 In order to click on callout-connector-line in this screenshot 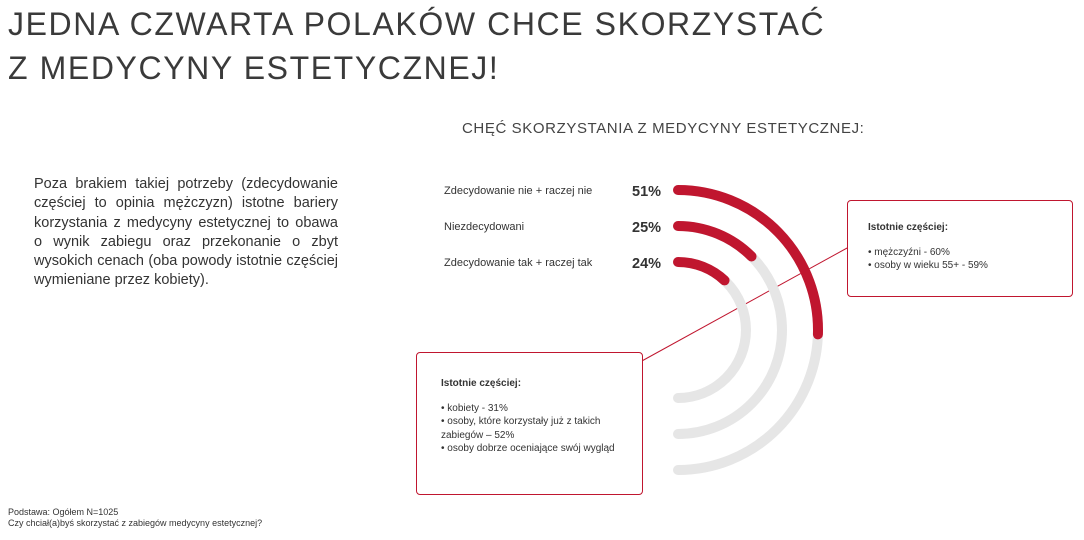, I will do `click(749, 302)`.